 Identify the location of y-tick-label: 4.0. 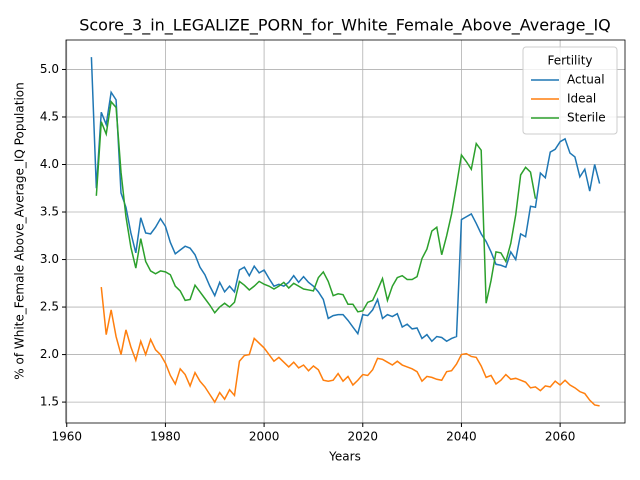
(49, 164).